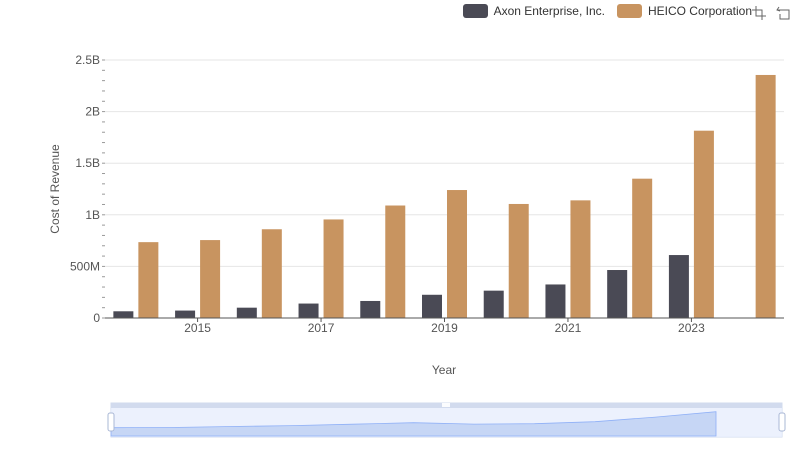  I want to click on slider-left-handle, so click(111, 422).